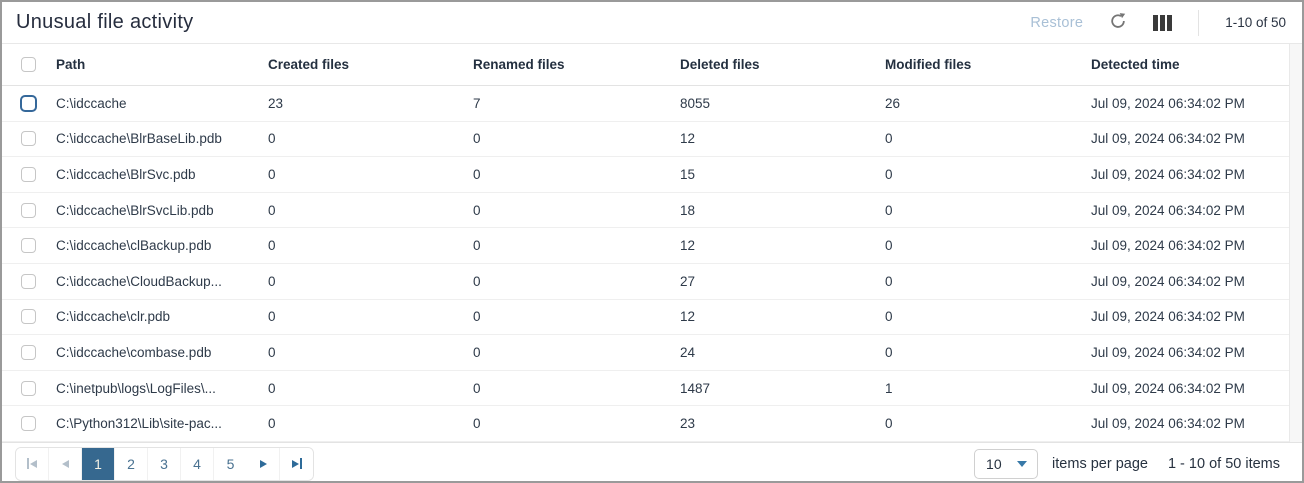  I want to click on cell-path: C:\idccache\clr.pdb, so click(113, 317).